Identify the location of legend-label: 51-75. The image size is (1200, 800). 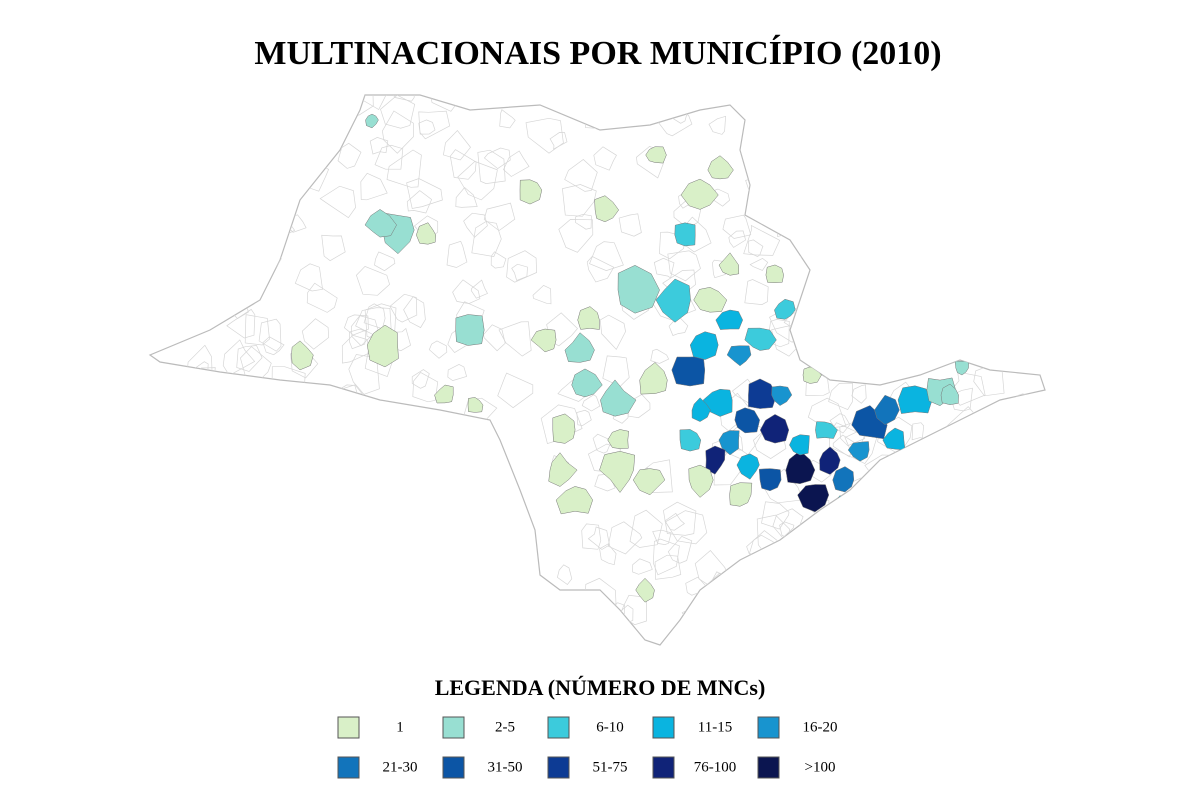
(610, 767).